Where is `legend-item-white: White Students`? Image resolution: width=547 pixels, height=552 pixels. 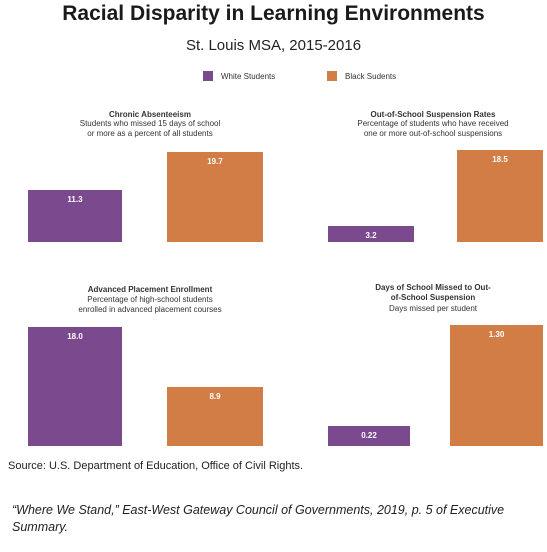 legend-item-white: White Students is located at coordinates (239, 76).